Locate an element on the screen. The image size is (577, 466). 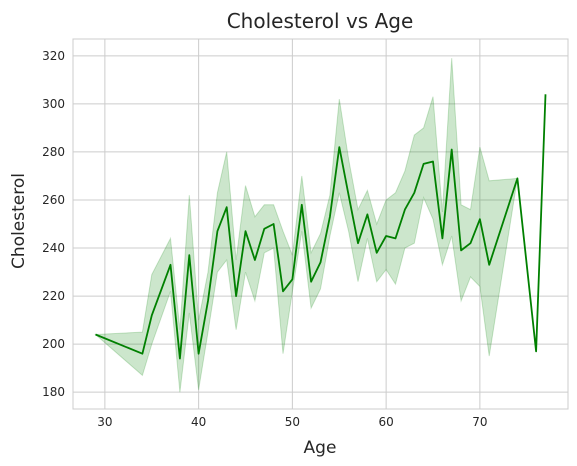
y-tick-label: 320 is located at coordinates (53, 56).